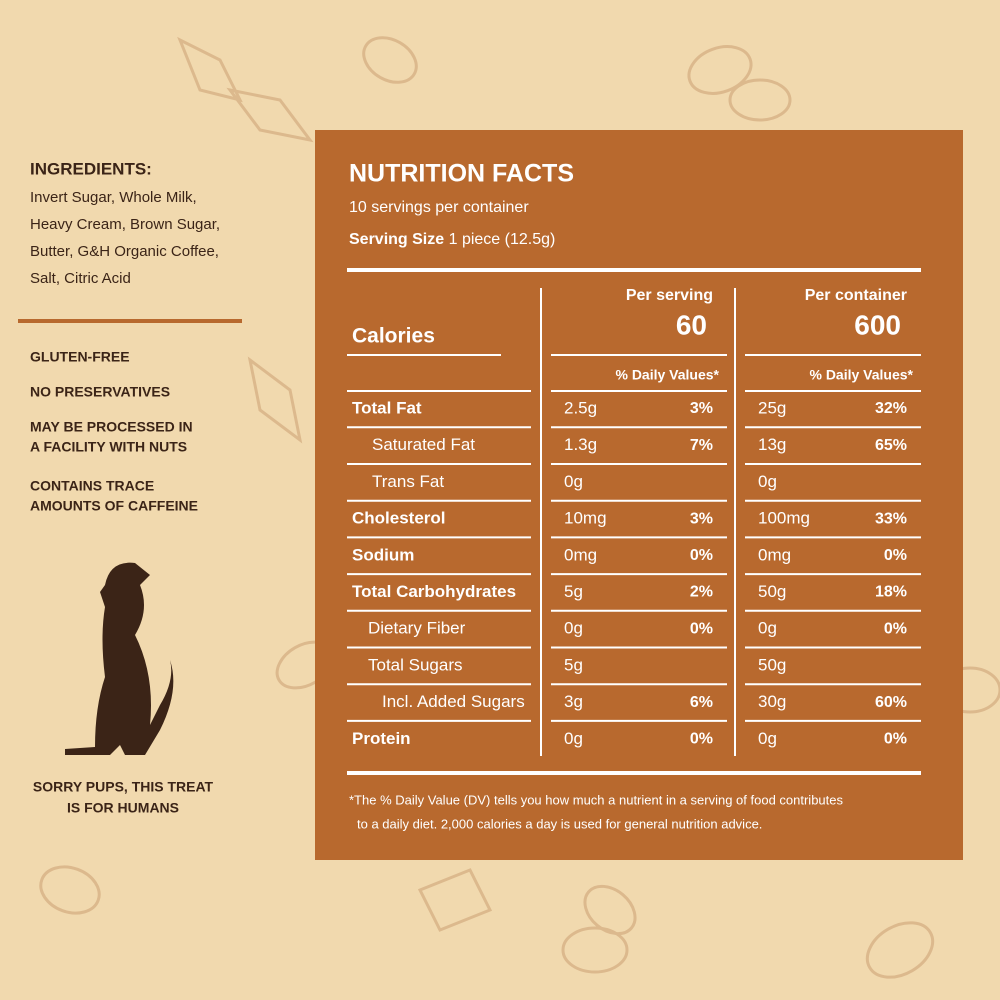  I want to click on amount: 3g, so click(573, 701).